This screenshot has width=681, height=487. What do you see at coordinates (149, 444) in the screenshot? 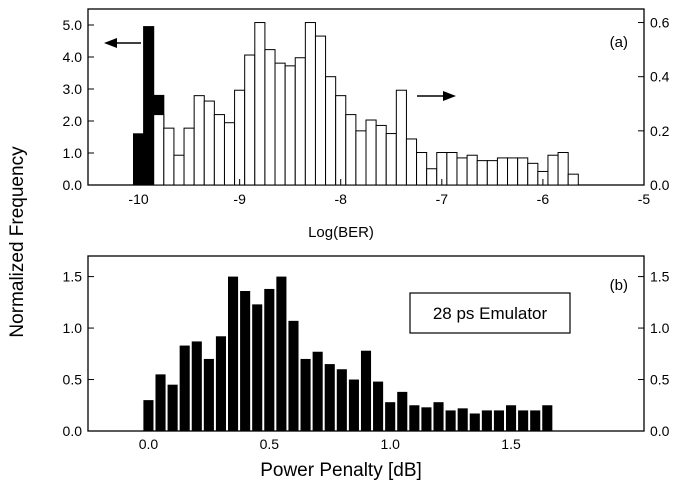
I see `panel-b-x-tick-label: 0.0` at bounding box center [149, 444].